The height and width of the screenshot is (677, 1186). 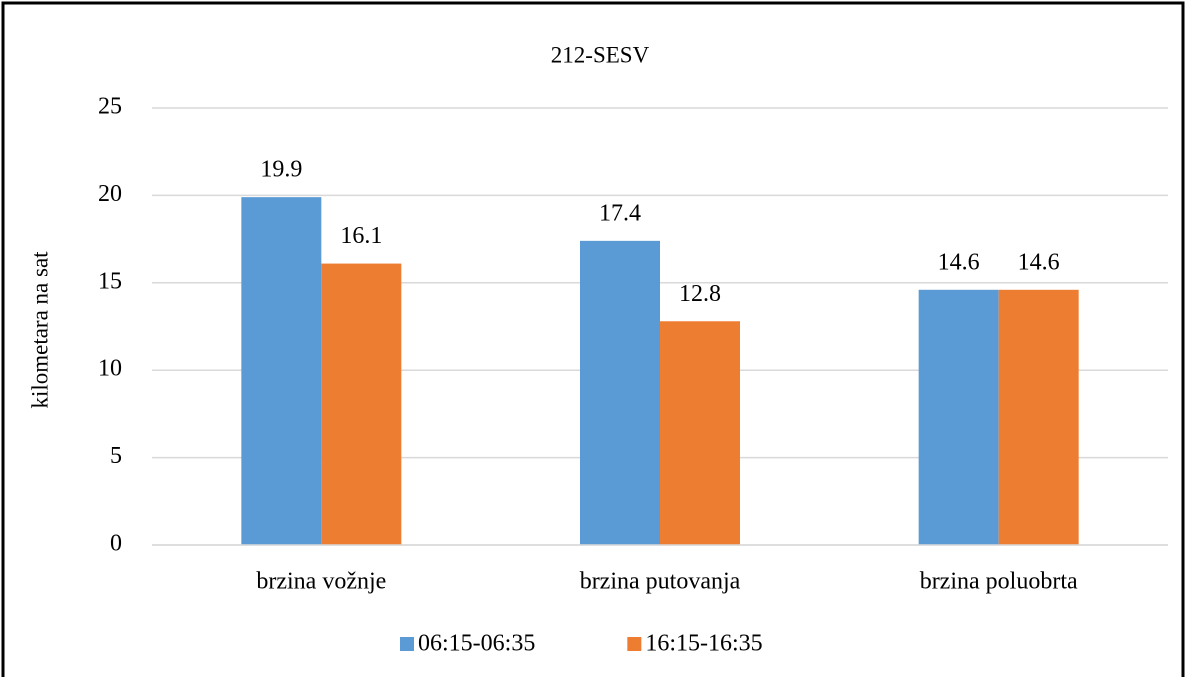 I want to click on y-tick-label: 10, so click(x=110, y=369).